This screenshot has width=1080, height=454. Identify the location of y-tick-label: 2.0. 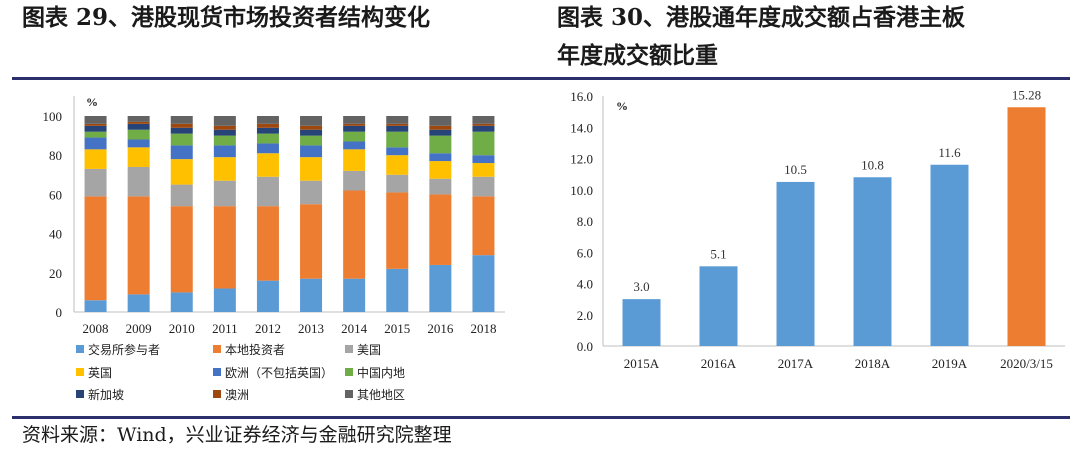
(585, 315).